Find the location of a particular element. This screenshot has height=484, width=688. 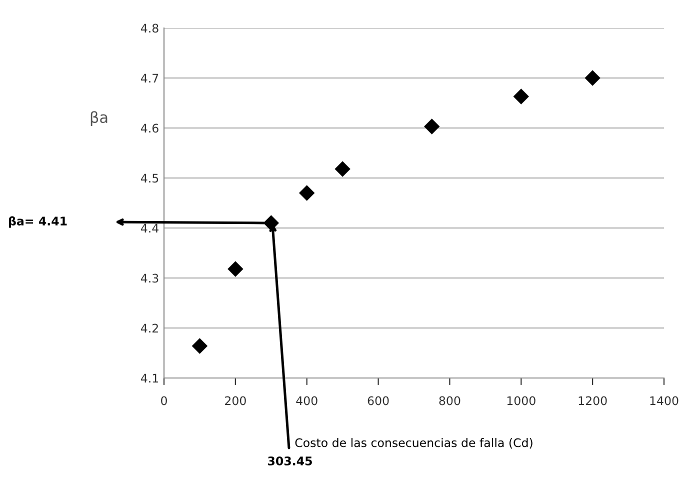

x-tick-label: 200 is located at coordinates (235, 401).